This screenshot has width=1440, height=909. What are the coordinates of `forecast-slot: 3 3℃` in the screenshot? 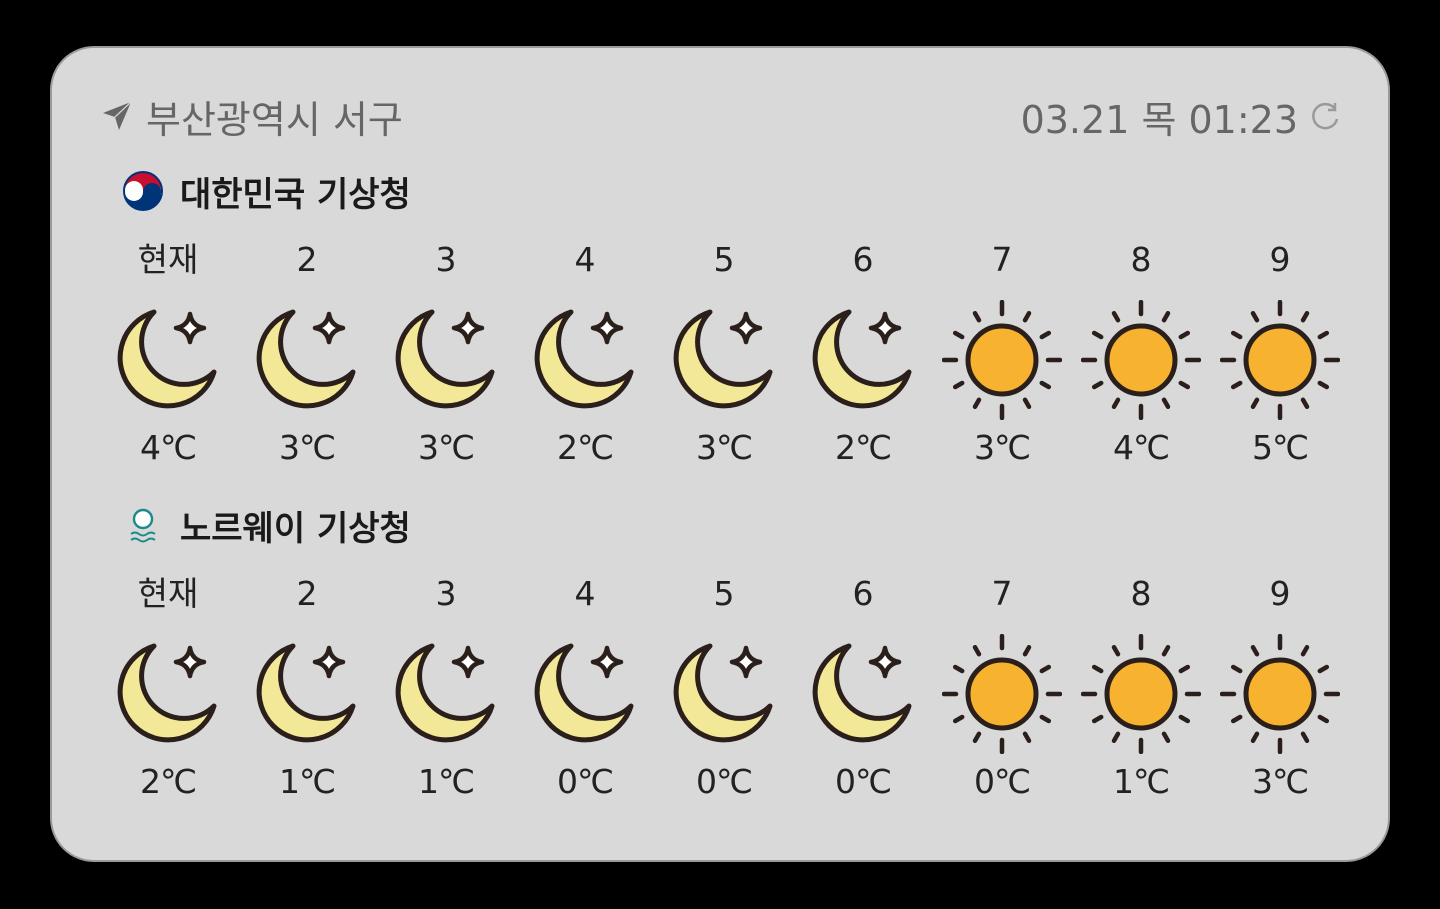 It's located at (446, 358).